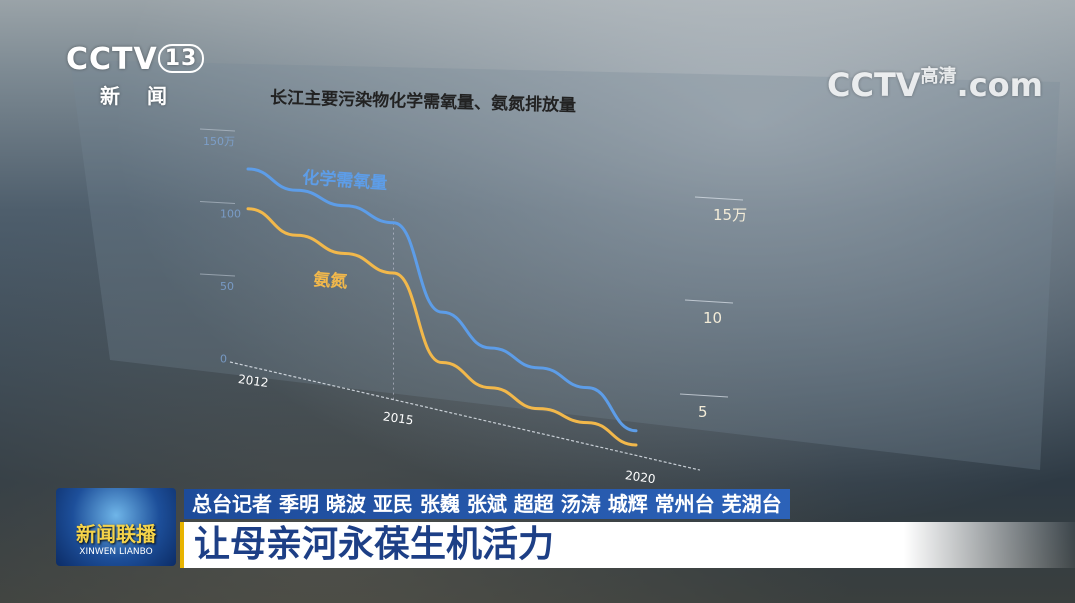 The image size is (1075, 603). Describe the element at coordinates (934, 85) in the screenshot. I see `cctv-hd-logo: CCTV高清.com` at that location.